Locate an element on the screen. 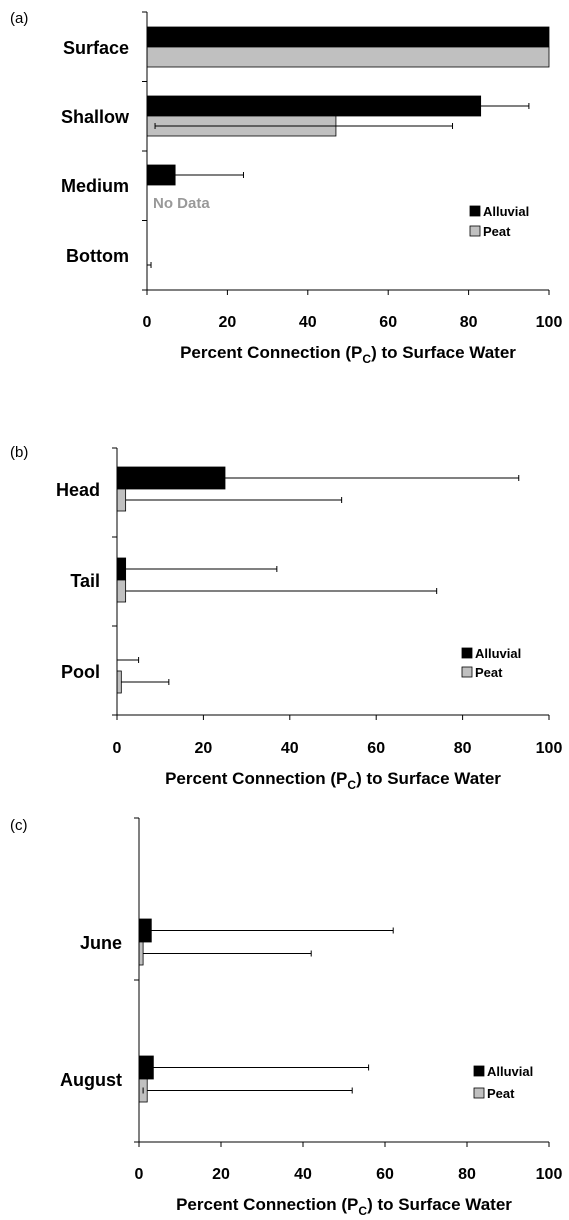 The image size is (569, 1220). category-label-august: August is located at coordinates (91, 1080).